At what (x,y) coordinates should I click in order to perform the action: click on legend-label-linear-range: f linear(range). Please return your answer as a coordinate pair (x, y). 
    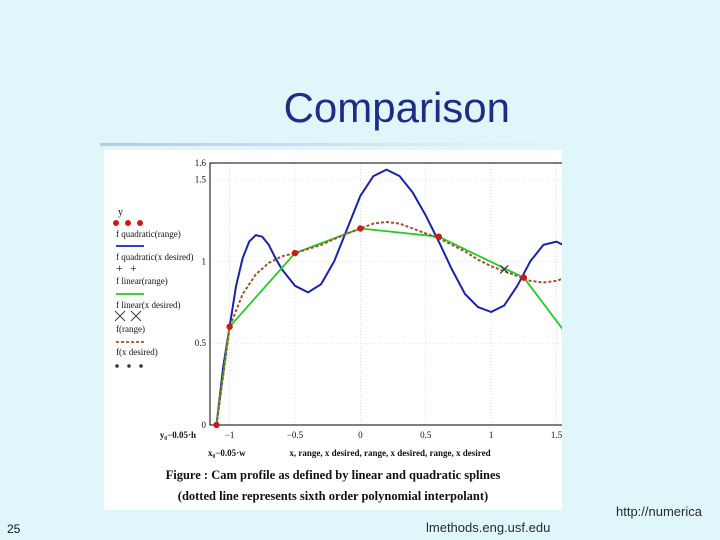
    Looking at the image, I should click on (142, 281).